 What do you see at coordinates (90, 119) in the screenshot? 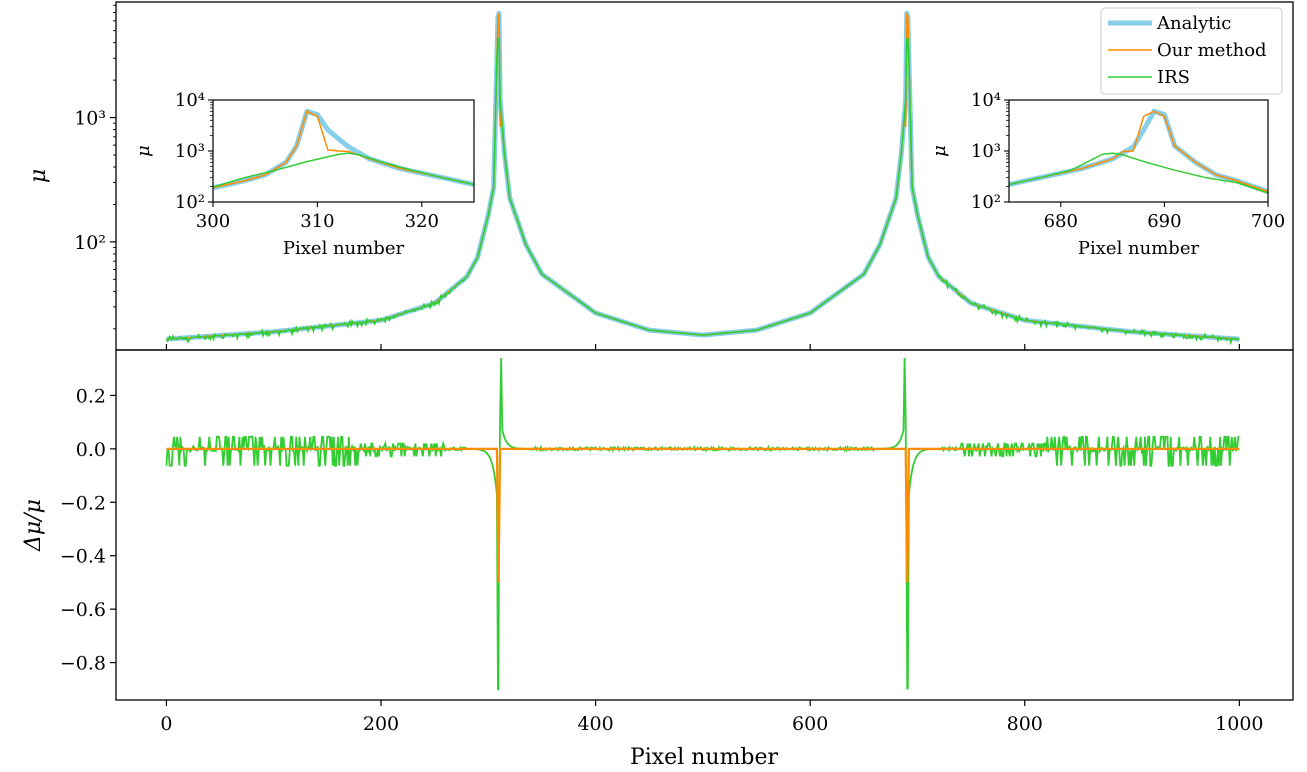
I see `top-y-tick-label: 10³` at bounding box center [90, 119].